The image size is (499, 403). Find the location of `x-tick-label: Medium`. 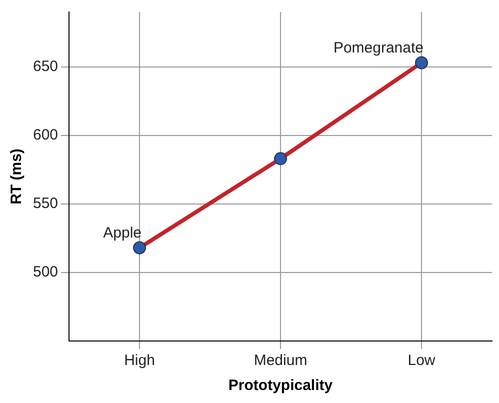

x-tick-label: Medium is located at coordinates (281, 361).